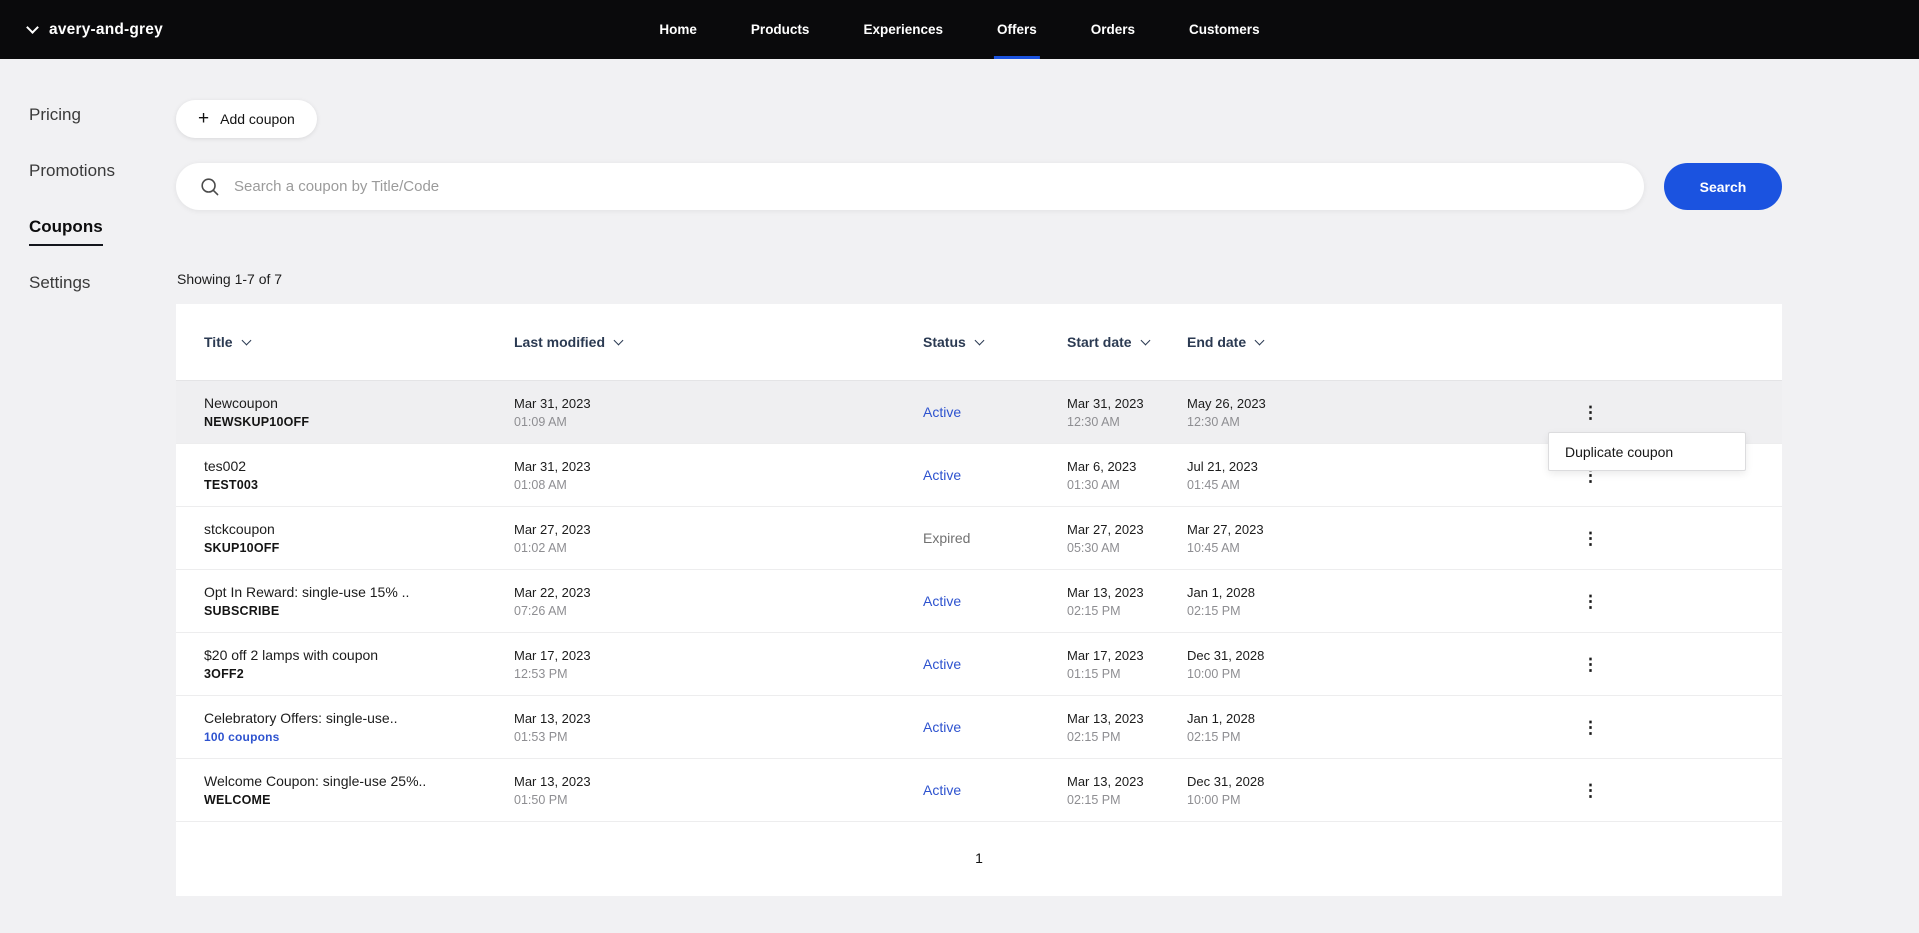 The width and height of the screenshot is (1919, 933). What do you see at coordinates (1307, 342) in the screenshot?
I see `column-header-end-date: End date` at bounding box center [1307, 342].